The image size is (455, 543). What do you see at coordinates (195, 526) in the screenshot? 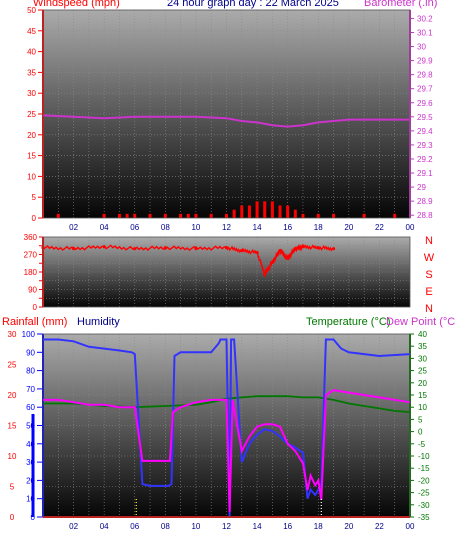
I see `temp-xtick-10: 10` at bounding box center [195, 526].